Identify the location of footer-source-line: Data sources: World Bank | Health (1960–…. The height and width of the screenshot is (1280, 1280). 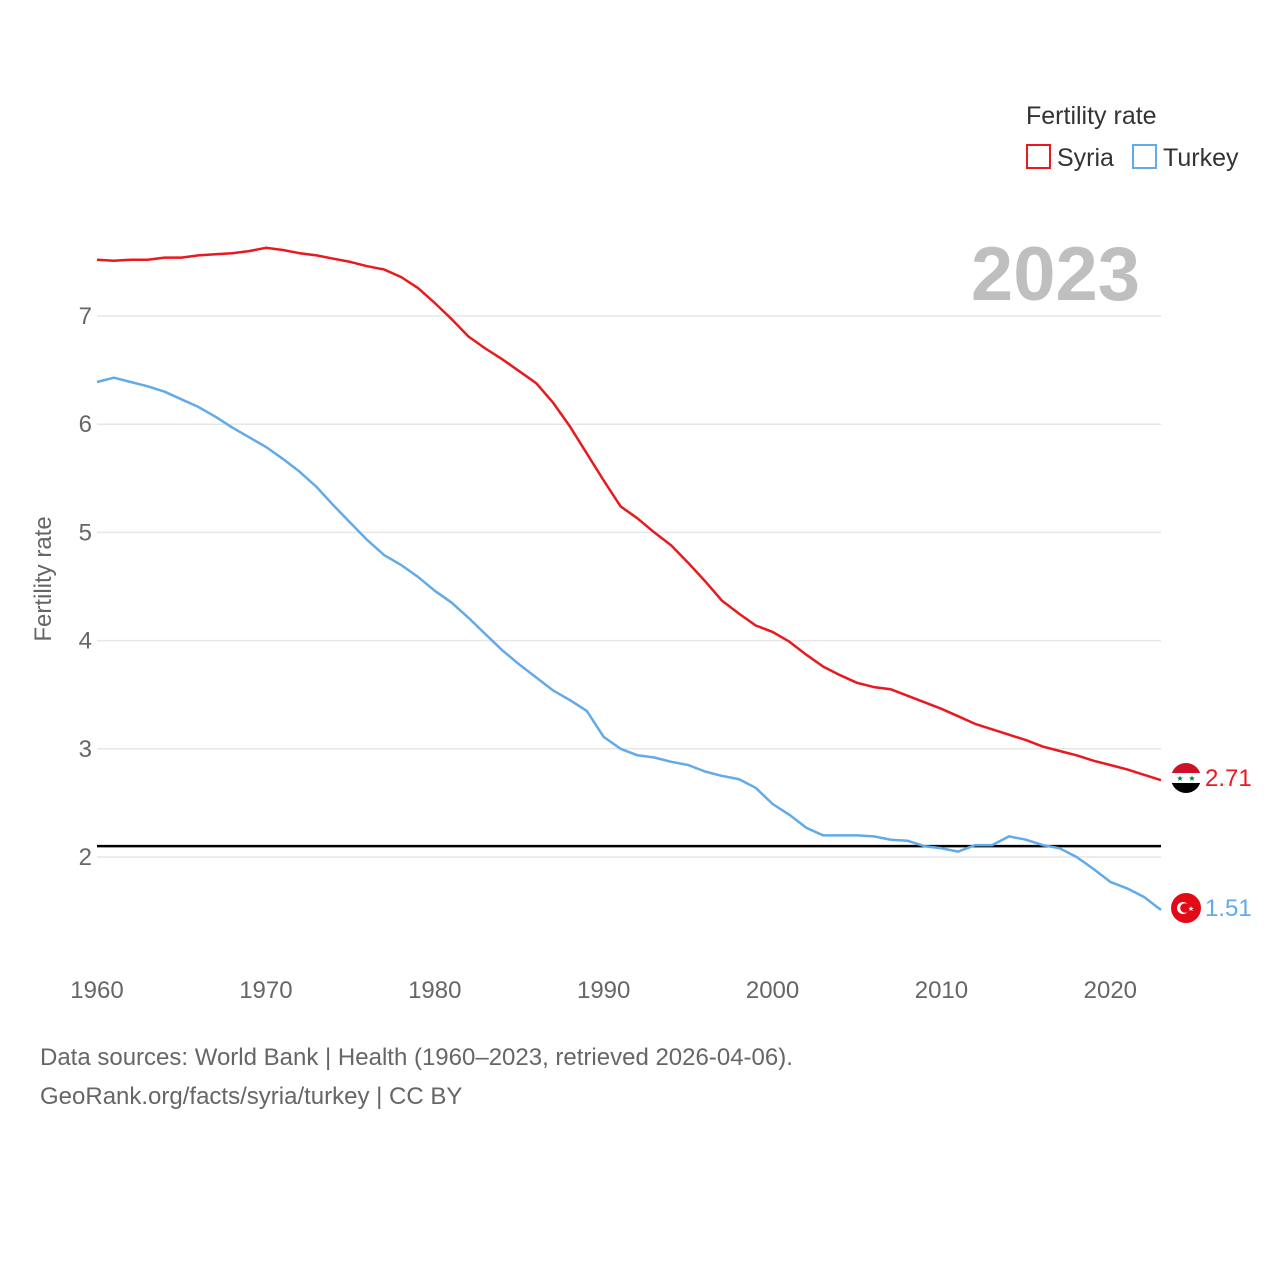
(416, 1057).